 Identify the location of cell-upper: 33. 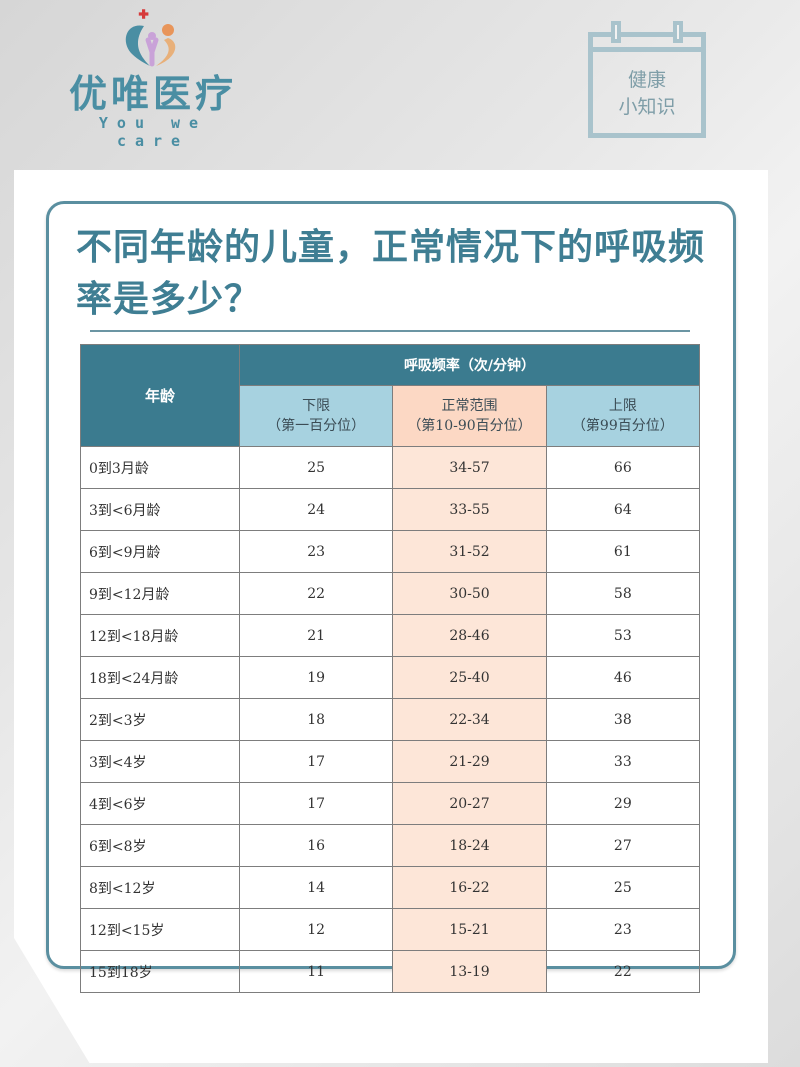
(623, 761).